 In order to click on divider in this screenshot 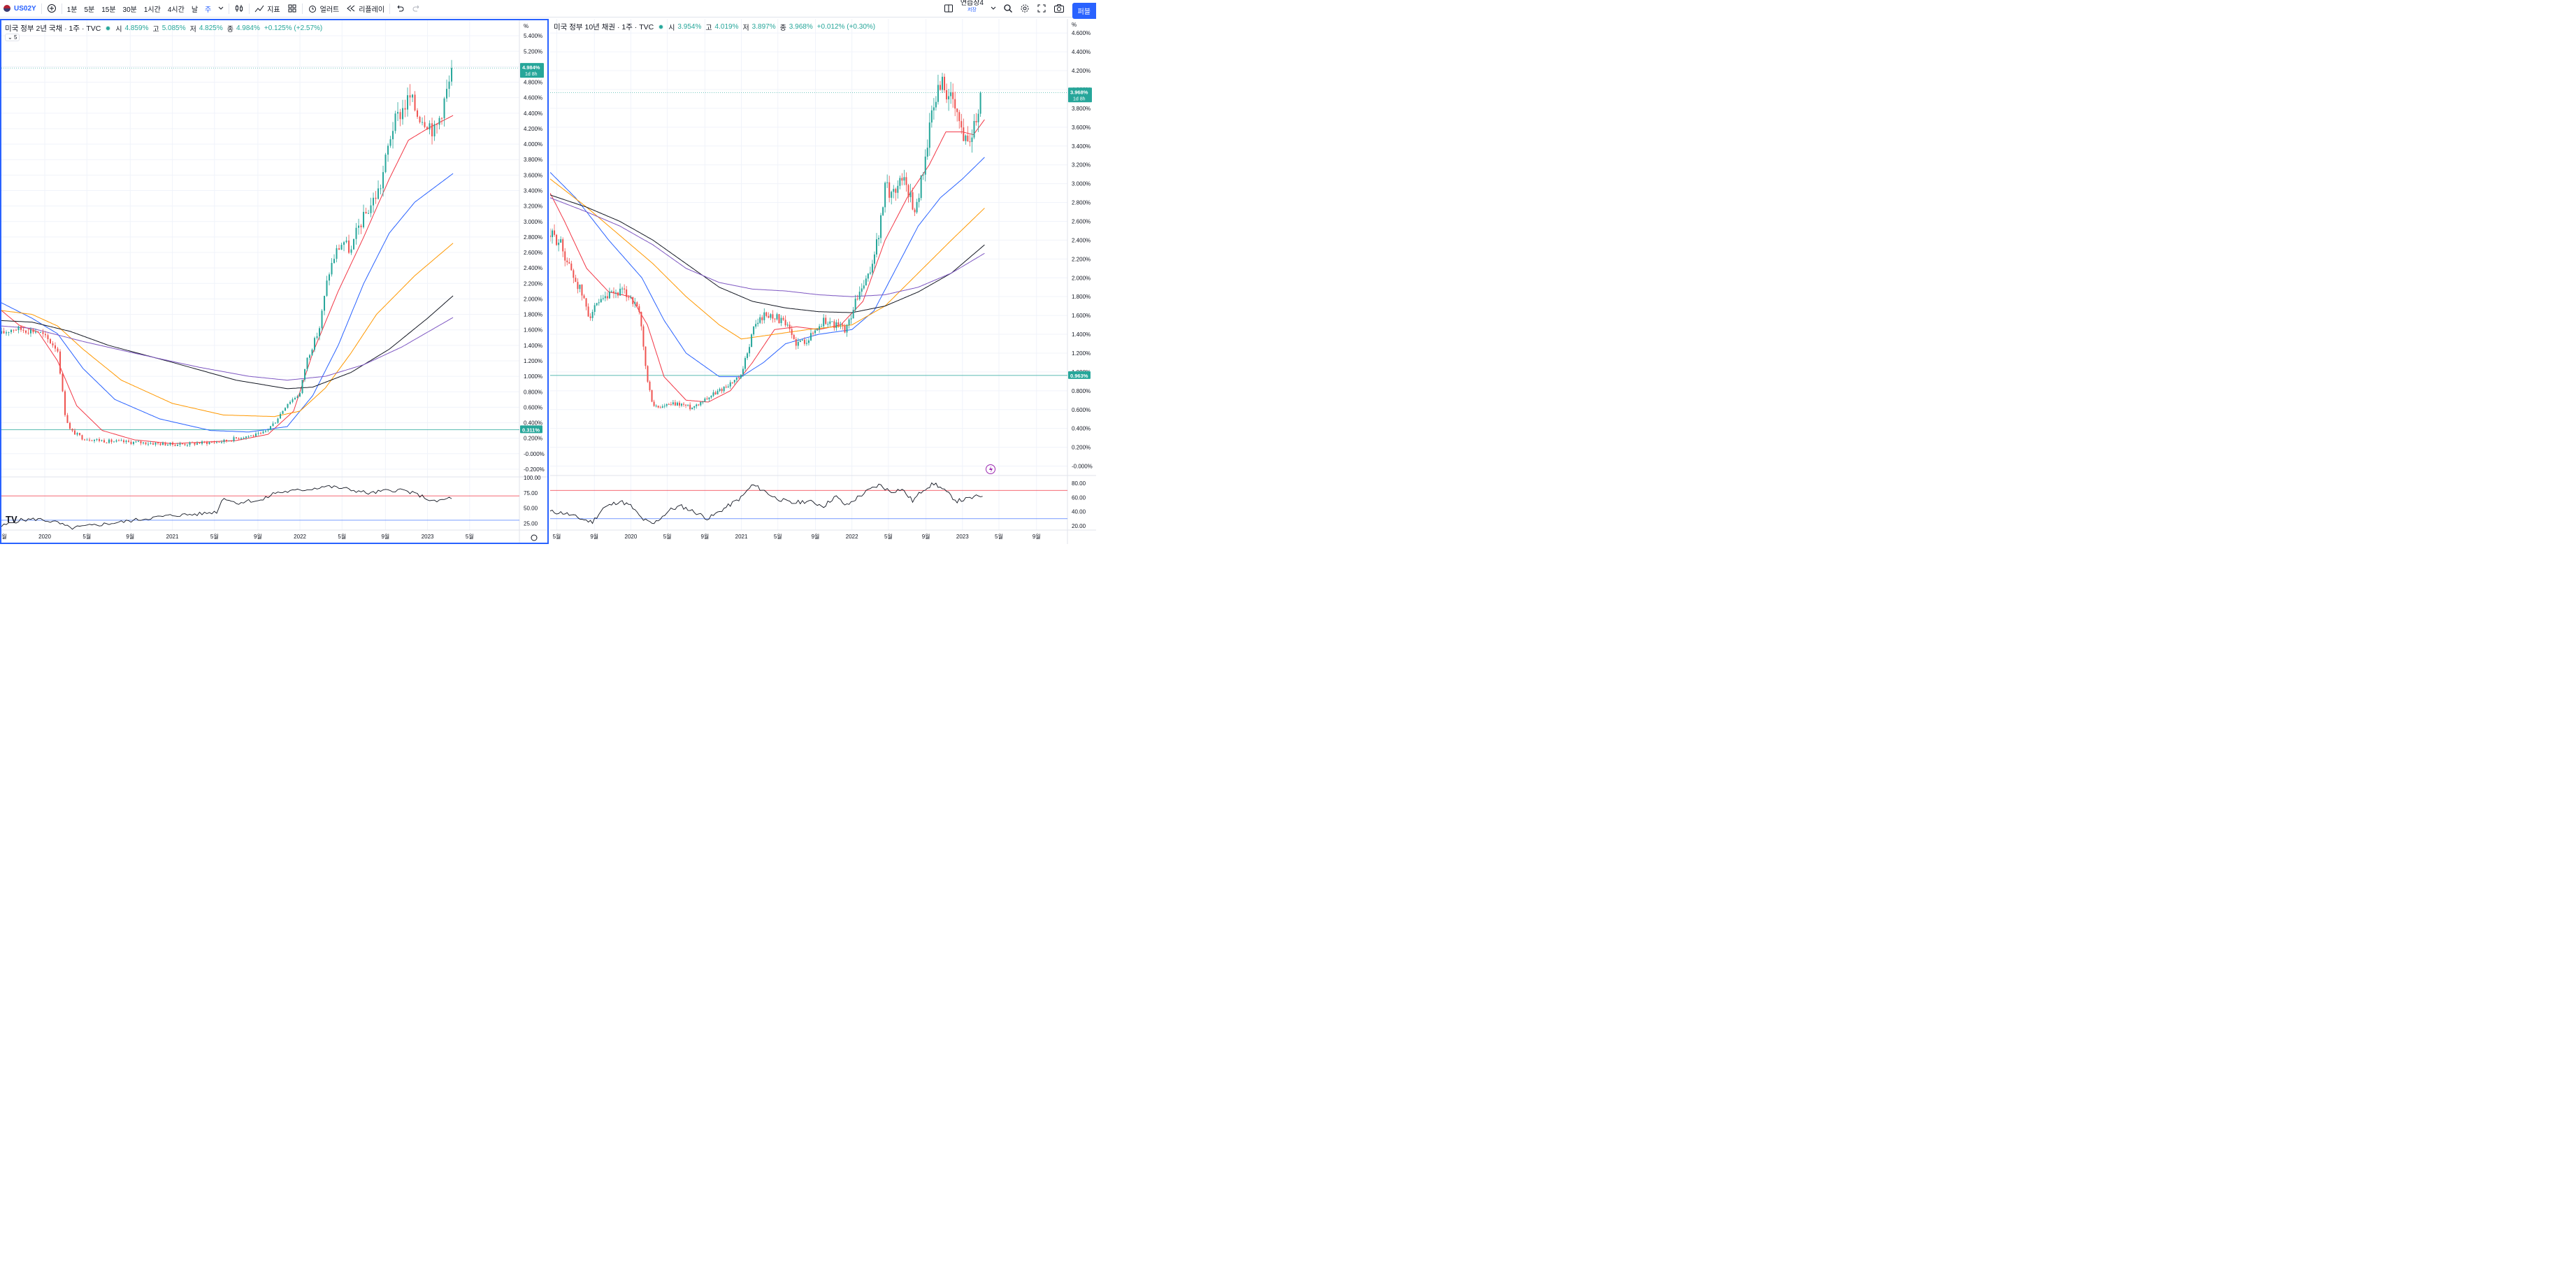, I will do `click(41, 8)`.